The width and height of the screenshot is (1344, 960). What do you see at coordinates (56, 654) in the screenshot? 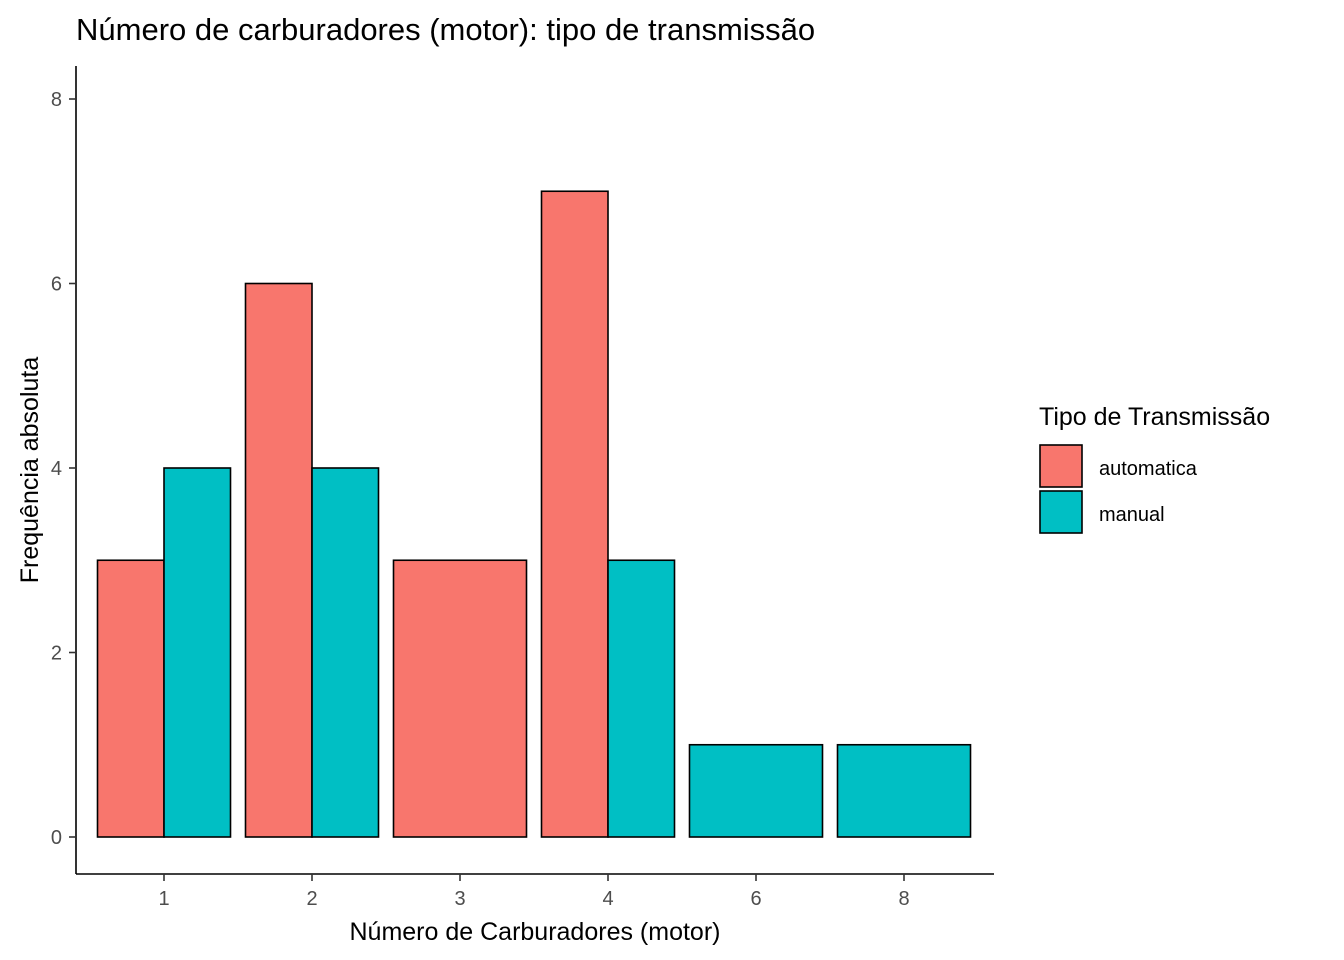
I see `y-tick-label: 2` at bounding box center [56, 654].